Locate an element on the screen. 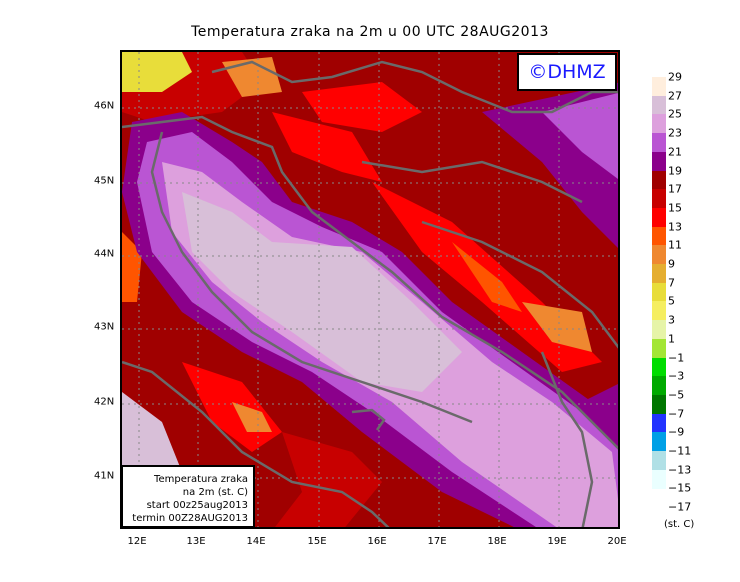  legend-label: 17 is located at coordinates (675, 189).